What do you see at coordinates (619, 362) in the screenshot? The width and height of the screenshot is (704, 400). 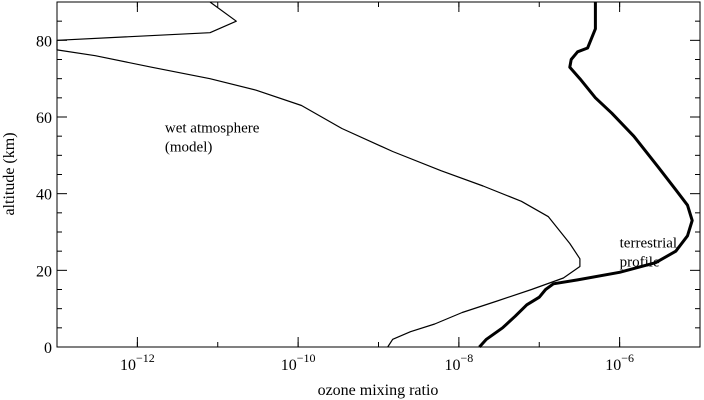 I see `x-tick-label-3: 10⁻⁶` at bounding box center [619, 362].